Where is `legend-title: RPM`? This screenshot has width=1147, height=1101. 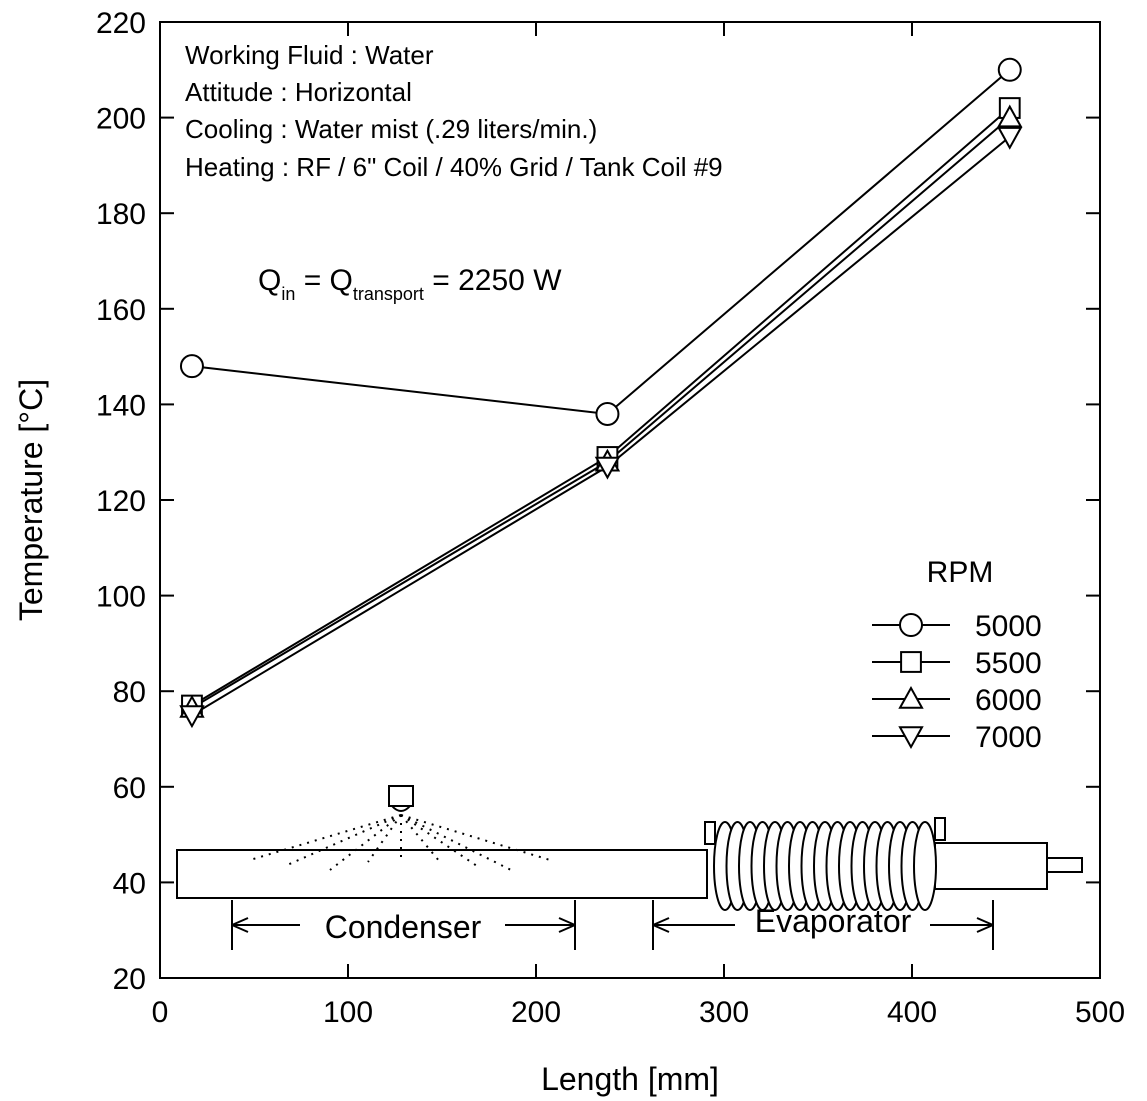 legend-title: RPM is located at coordinates (960, 572).